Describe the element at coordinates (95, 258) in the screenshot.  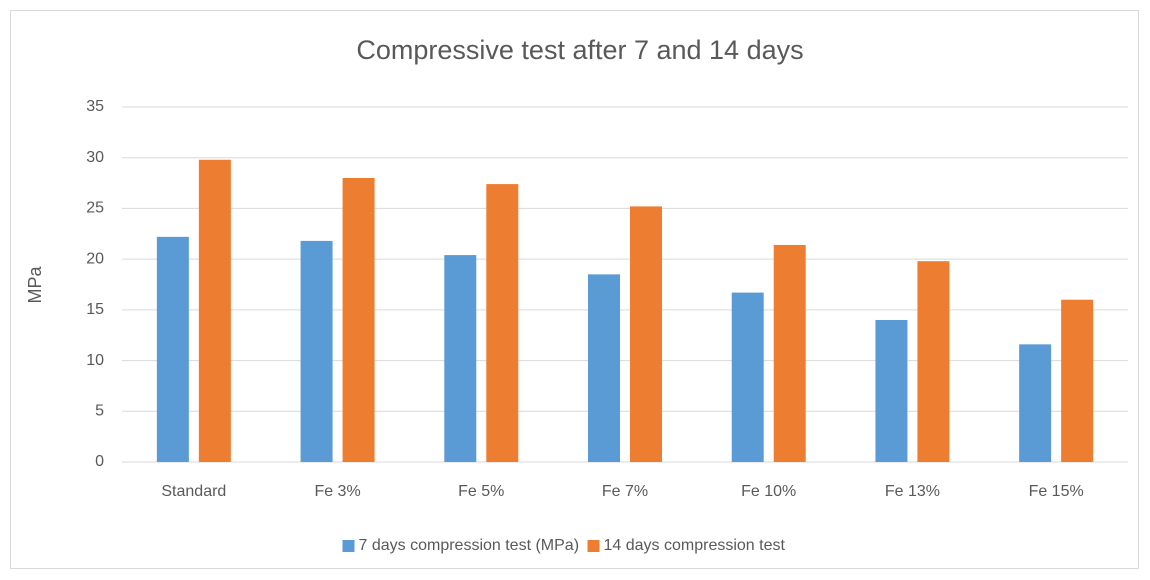
I see `y-tick-label: 20` at that location.